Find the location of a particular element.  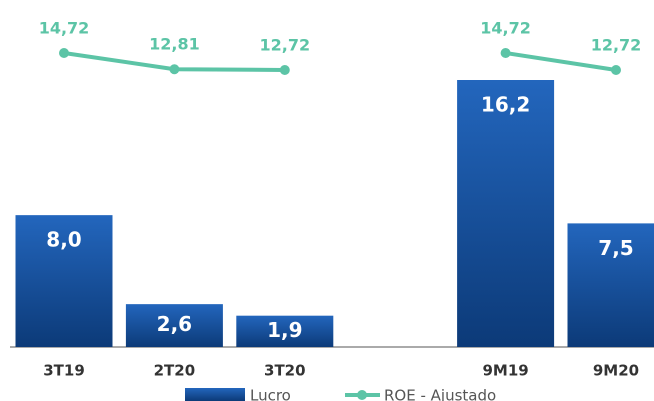

bar-value-label: 2,6 is located at coordinates (174, 324).